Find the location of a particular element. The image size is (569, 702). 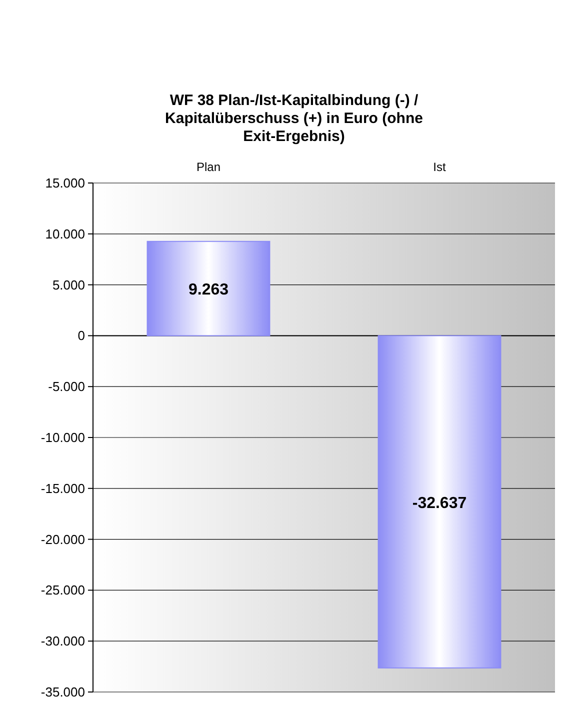

data-label: -32.637 is located at coordinates (439, 503).